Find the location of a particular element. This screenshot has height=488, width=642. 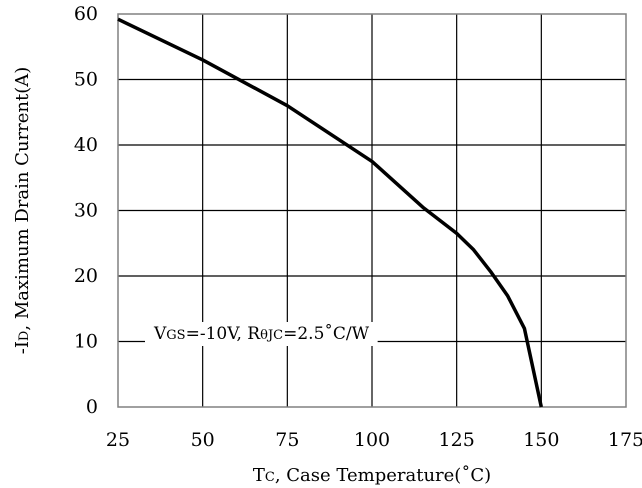

x-axis-label: TC, Case Temperature(˚C) is located at coordinates (372, 475).